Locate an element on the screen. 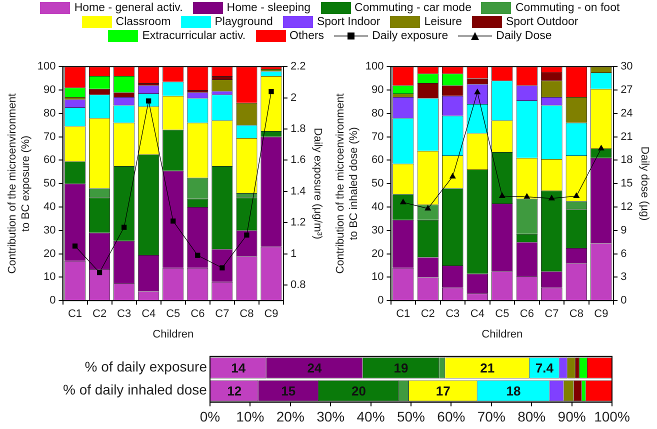 The height and width of the screenshot is (429, 657). x-tick-label: 40% is located at coordinates (370, 416).